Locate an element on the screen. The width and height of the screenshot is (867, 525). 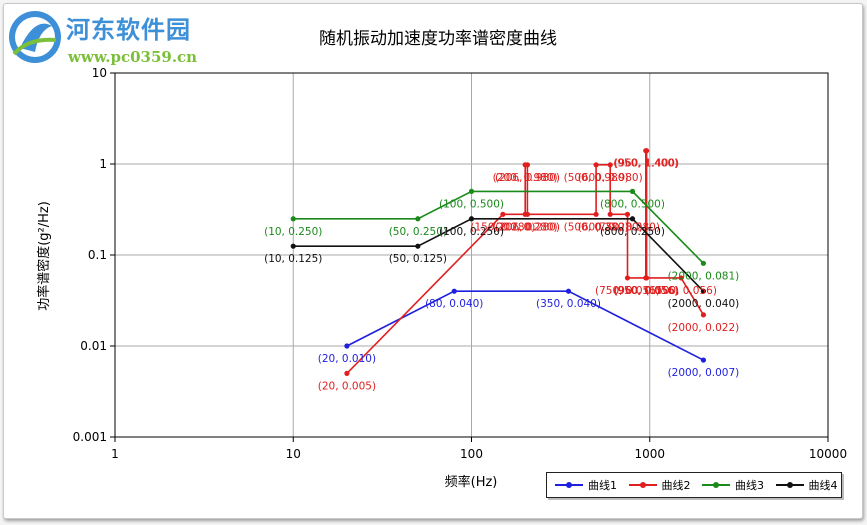
x-tick-label: 1000 is located at coordinates (649, 454).